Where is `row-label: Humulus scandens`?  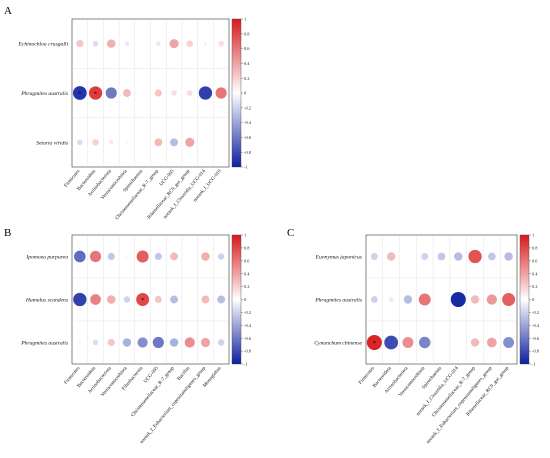
row-label: Humulus scandens is located at coordinates (46, 301).